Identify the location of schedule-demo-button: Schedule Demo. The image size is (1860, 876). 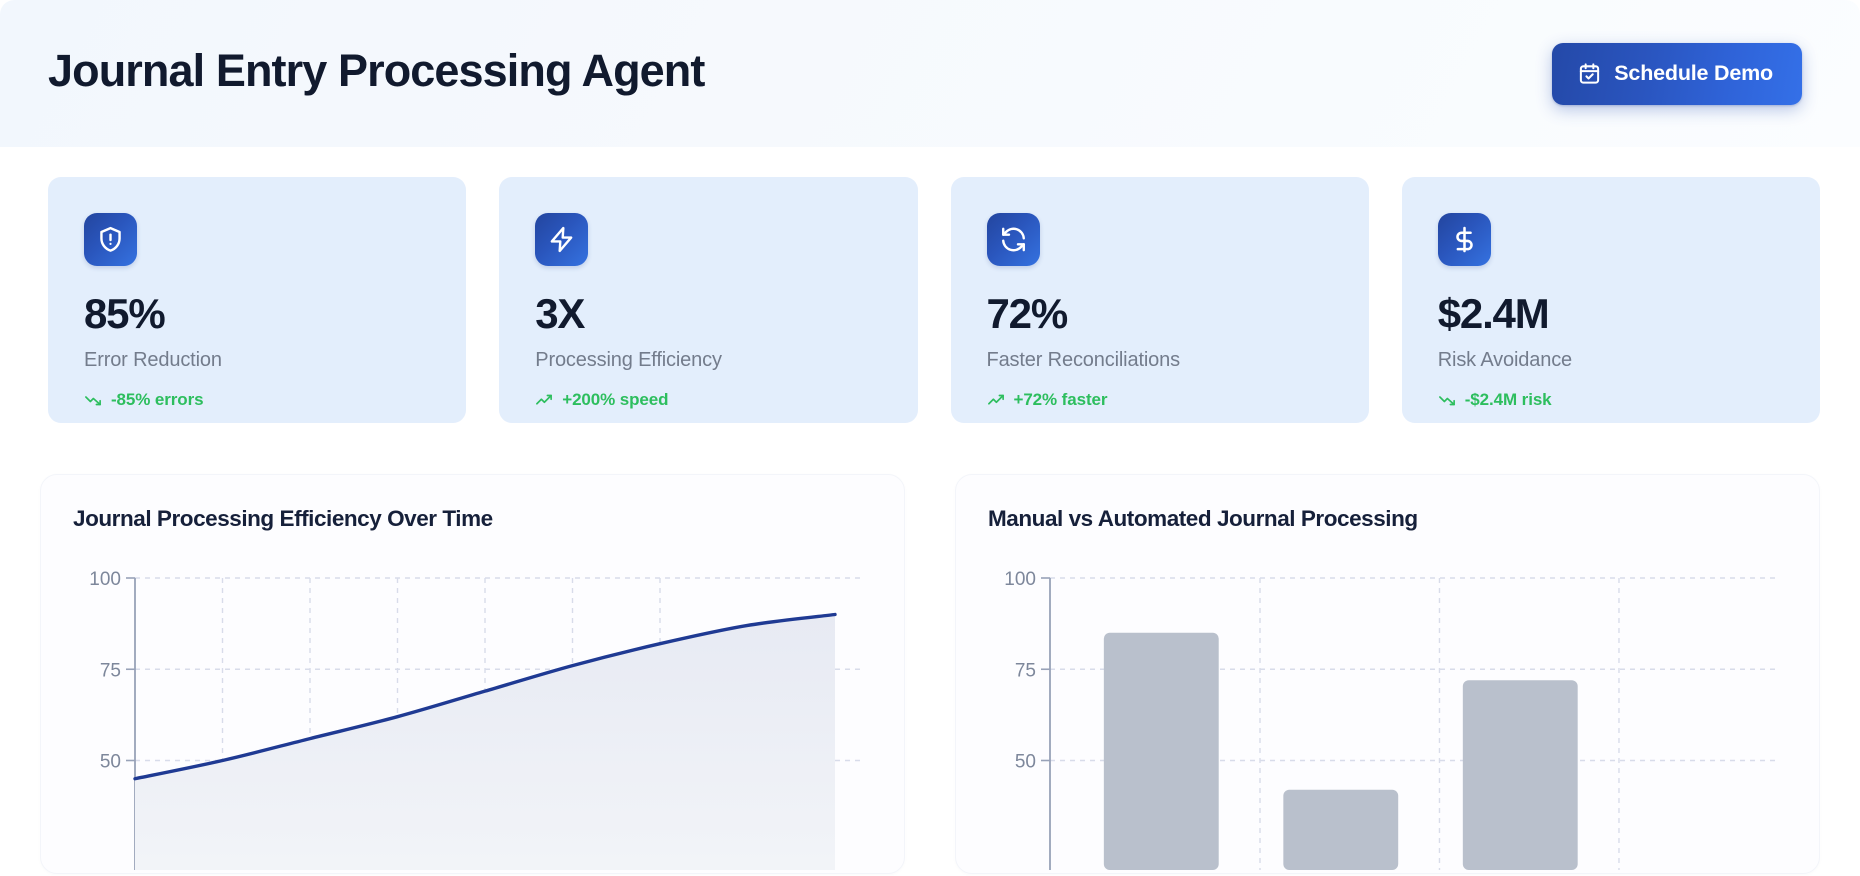
(1677, 73).